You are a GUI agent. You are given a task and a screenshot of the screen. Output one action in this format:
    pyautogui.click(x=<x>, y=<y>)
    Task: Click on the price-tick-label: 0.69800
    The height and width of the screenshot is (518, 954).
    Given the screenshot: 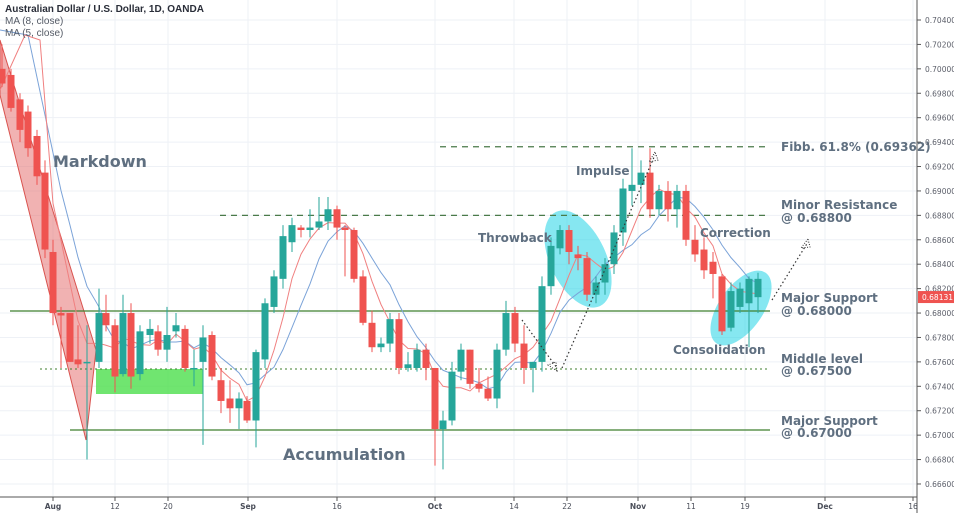 What is the action you would take?
    pyautogui.click(x=939, y=93)
    